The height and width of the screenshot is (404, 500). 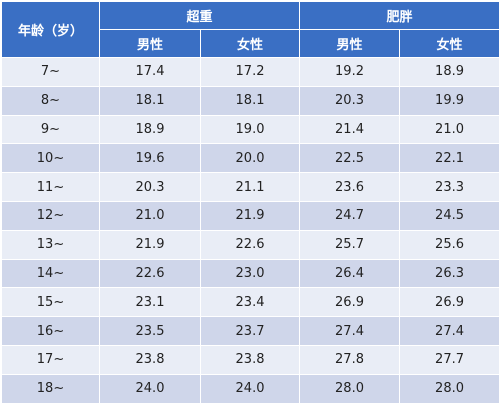 I want to click on obesity-female-cell: 27.7, so click(x=449, y=359).